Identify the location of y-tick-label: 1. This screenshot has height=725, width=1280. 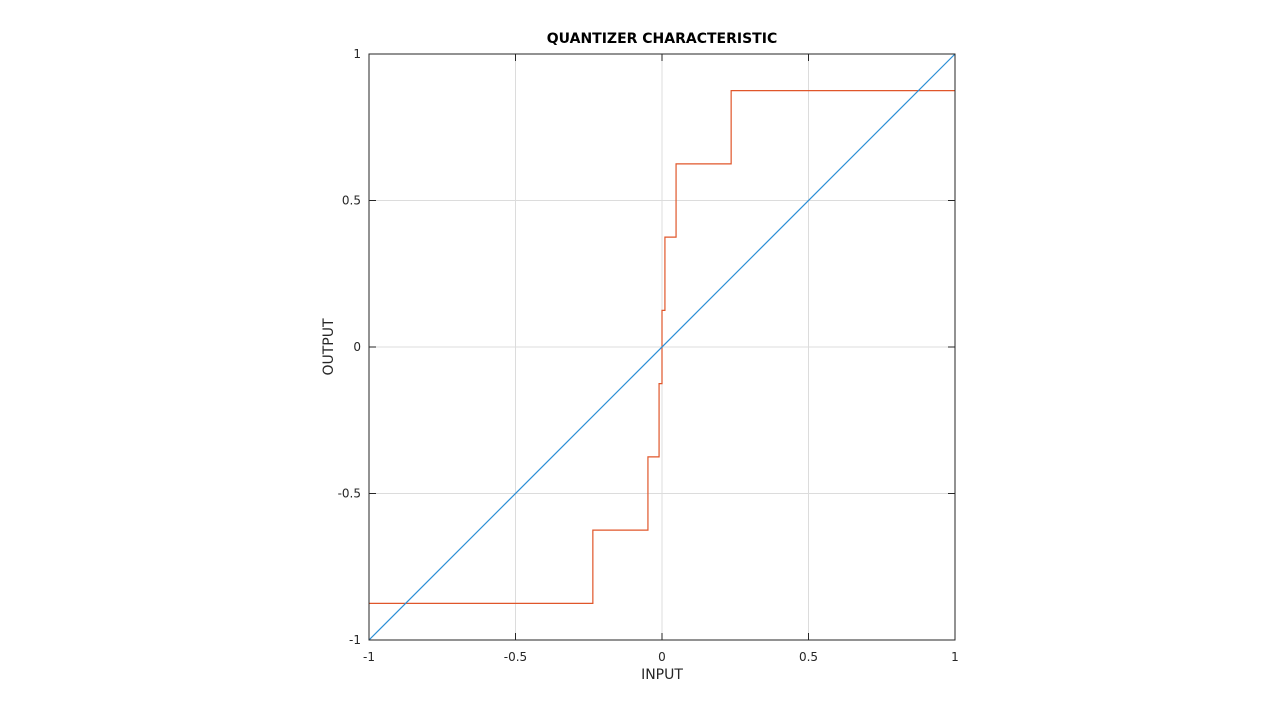
(357, 54).